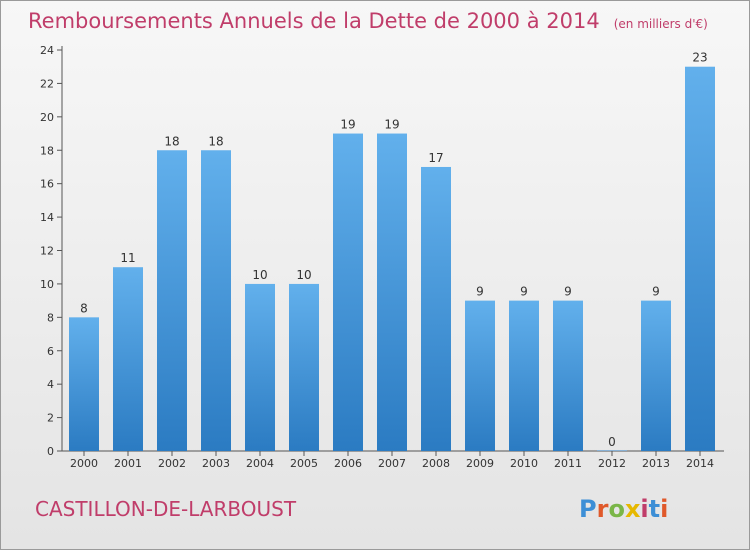 The height and width of the screenshot is (550, 750). I want to click on bar-2000, so click(84, 384).